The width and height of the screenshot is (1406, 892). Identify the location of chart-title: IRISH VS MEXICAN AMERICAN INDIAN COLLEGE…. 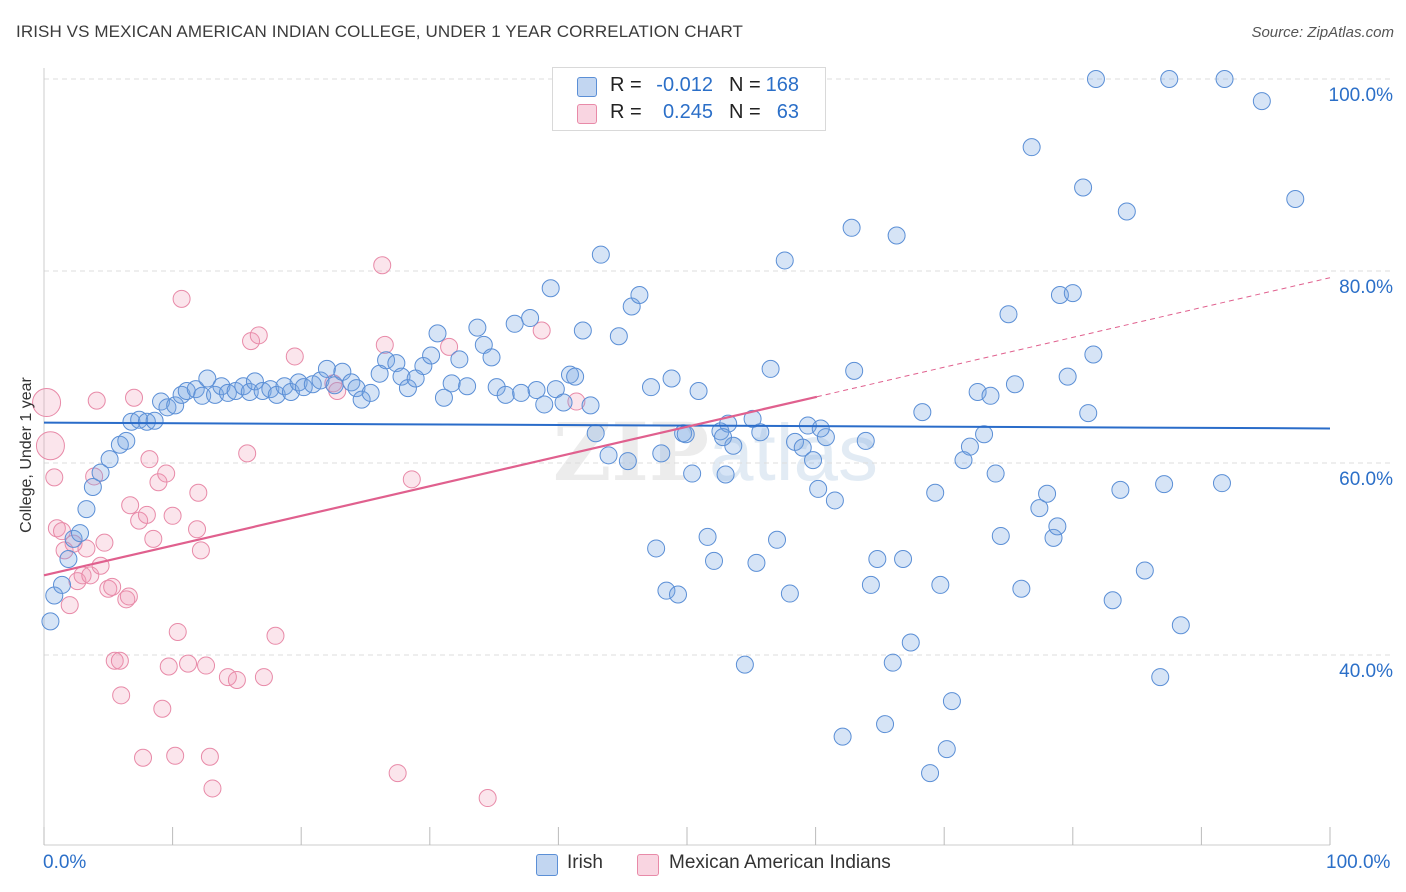
(380, 31).